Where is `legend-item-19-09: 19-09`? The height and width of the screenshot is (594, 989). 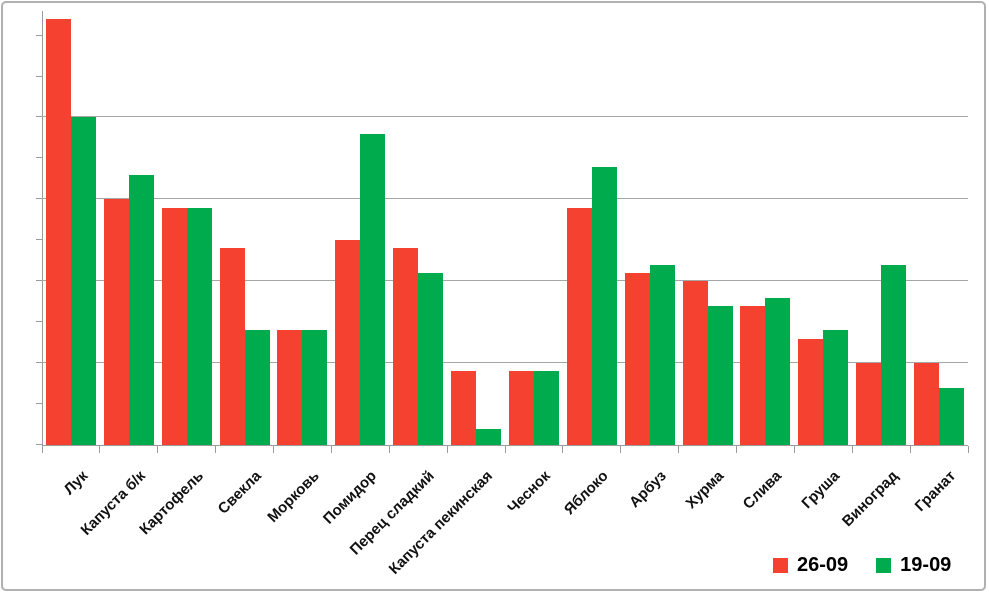
legend-item-19-09: 19-09 is located at coordinates (913, 565).